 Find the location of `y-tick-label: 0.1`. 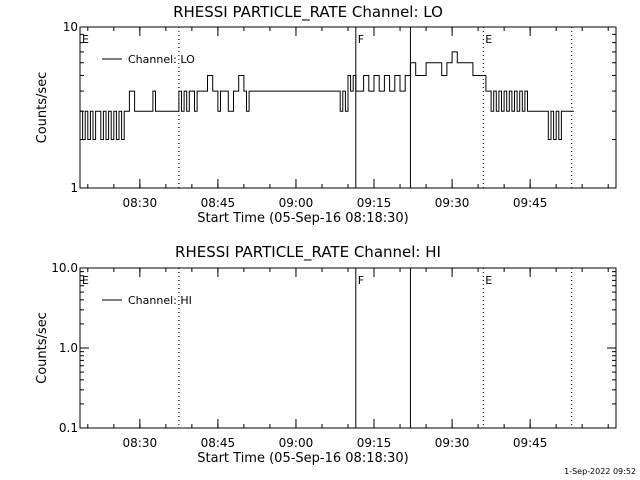

y-tick-label: 0.1 is located at coordinates (68, 428).